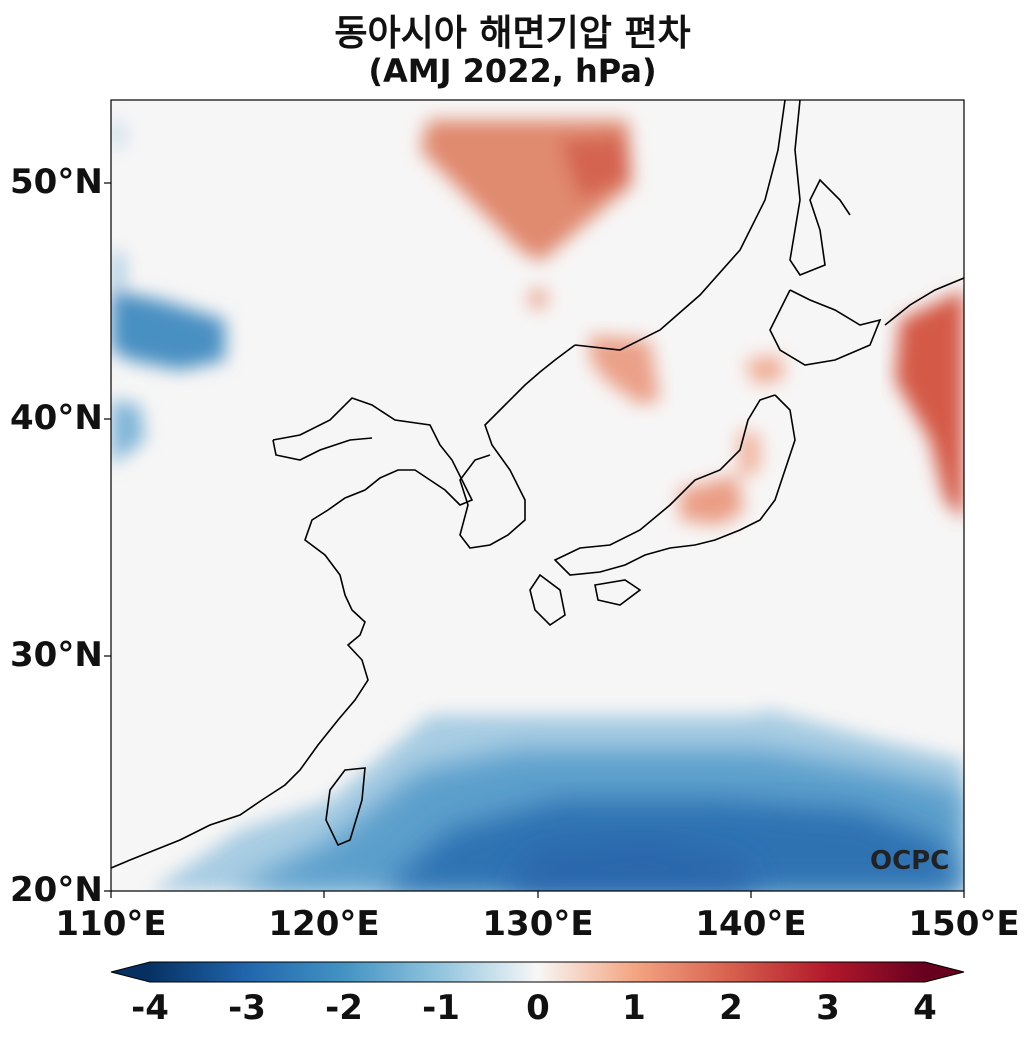  What do you see at coordinates (512, 71) in the screenshot?
I see `map-subtitle: (AMJ 2022, hPa)` at bounding box center [512, 71].